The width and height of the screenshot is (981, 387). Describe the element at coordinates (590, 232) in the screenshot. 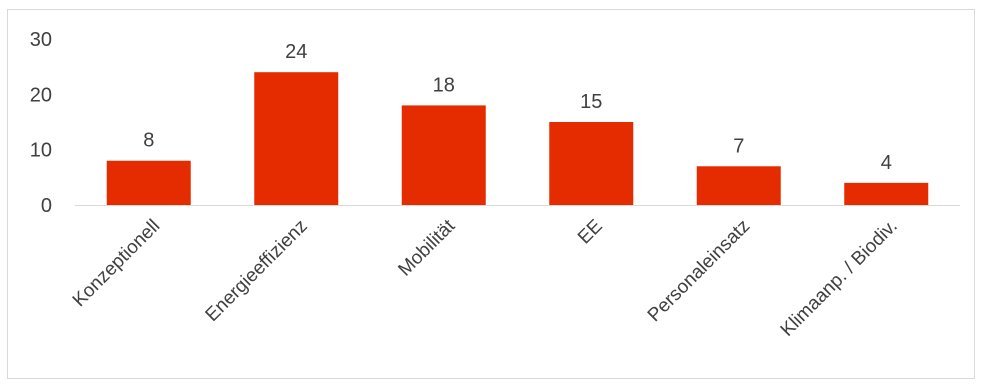

I see `category-label: EE` at that location.